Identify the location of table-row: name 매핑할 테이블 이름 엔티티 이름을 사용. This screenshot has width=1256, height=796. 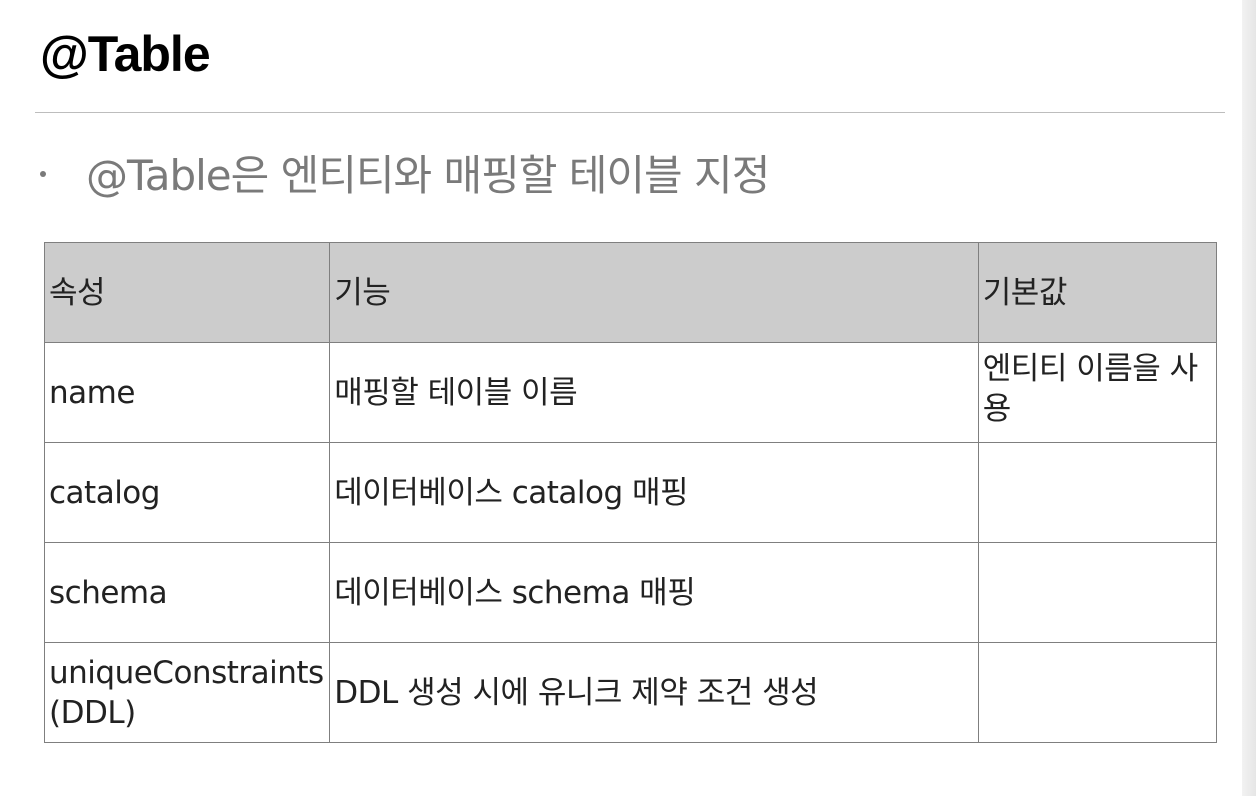
(630, 392).